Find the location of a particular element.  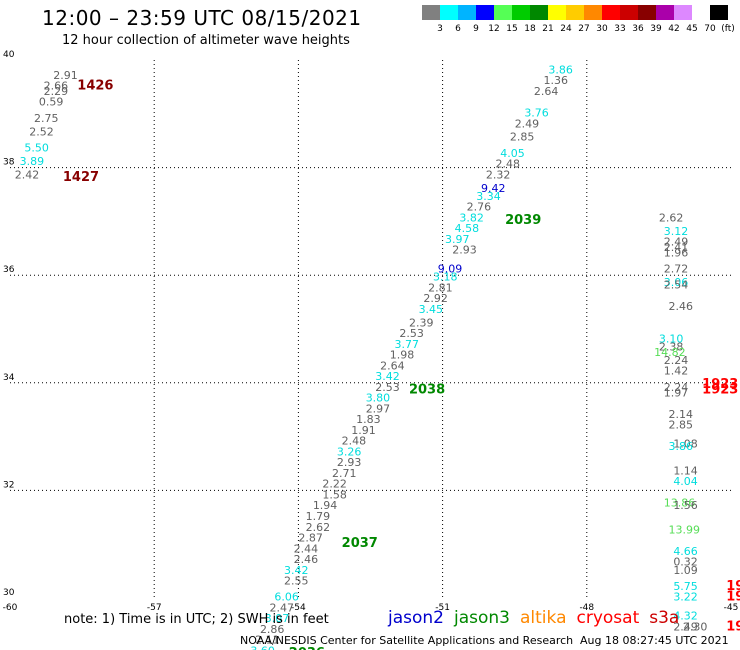

scale-label: 12 is located at coordinates (494, 29).